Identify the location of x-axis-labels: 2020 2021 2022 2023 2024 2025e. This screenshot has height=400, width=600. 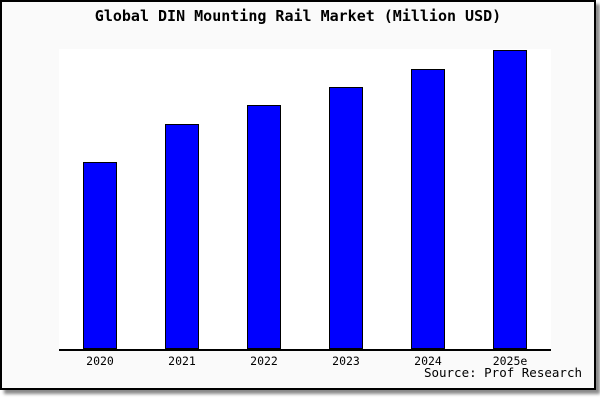
(305, 362).